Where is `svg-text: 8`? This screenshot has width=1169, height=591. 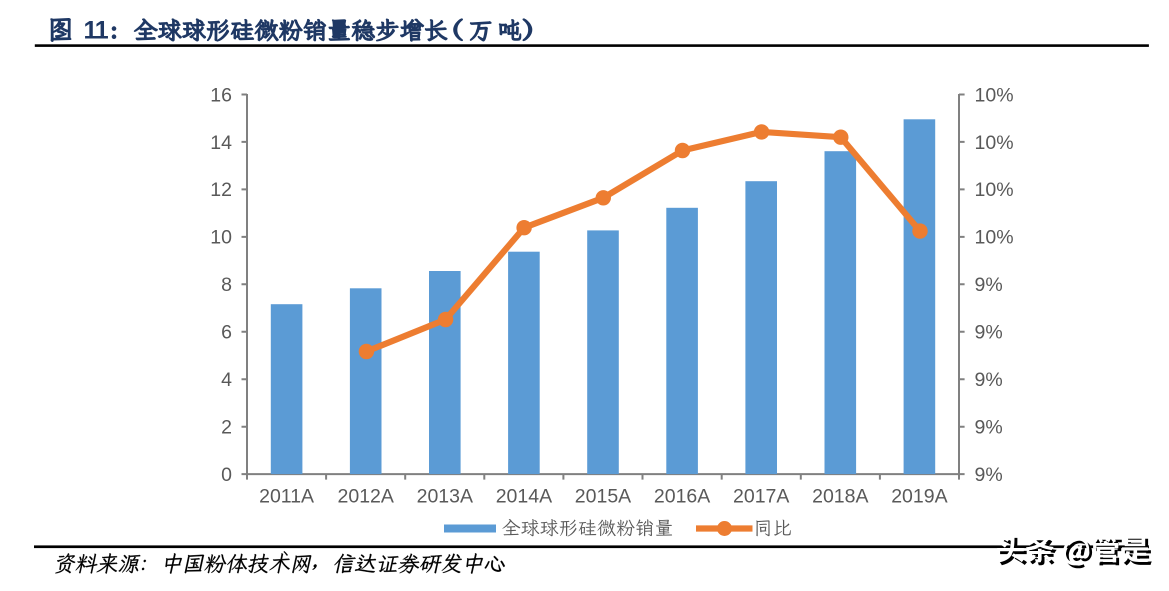 svg-text: 8 is located at coordinates (226, 285).